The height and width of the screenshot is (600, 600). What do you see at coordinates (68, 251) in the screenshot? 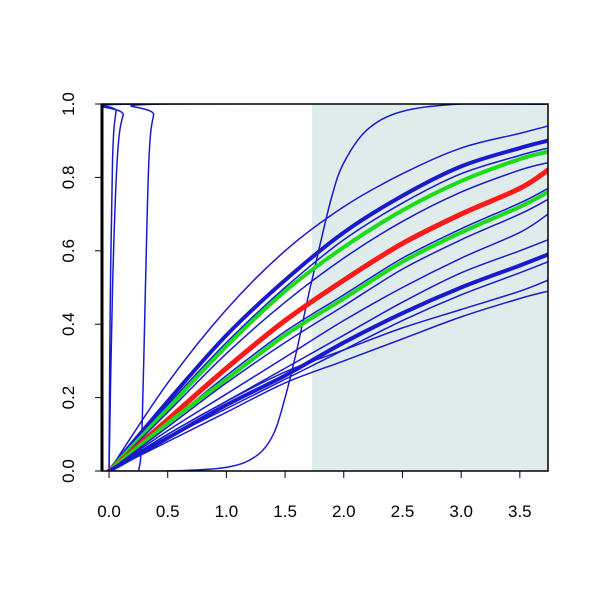
I see `y-tick-label: 0.6` at bounding box center [68, 251].